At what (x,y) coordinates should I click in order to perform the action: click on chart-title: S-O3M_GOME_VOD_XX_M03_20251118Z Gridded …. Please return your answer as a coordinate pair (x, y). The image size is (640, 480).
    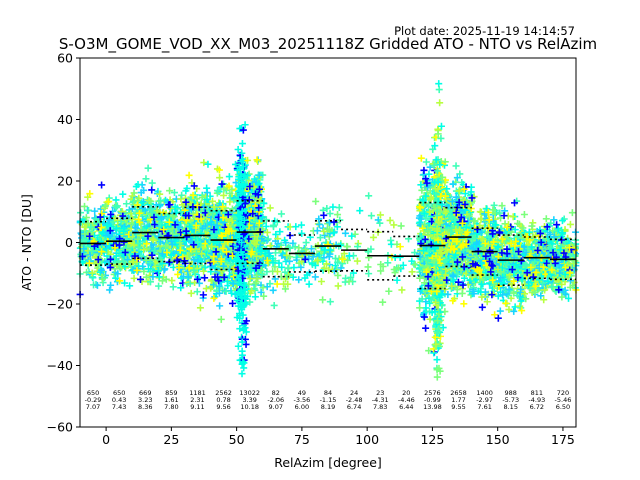
    Looking at the image, I should click on (328, 44).